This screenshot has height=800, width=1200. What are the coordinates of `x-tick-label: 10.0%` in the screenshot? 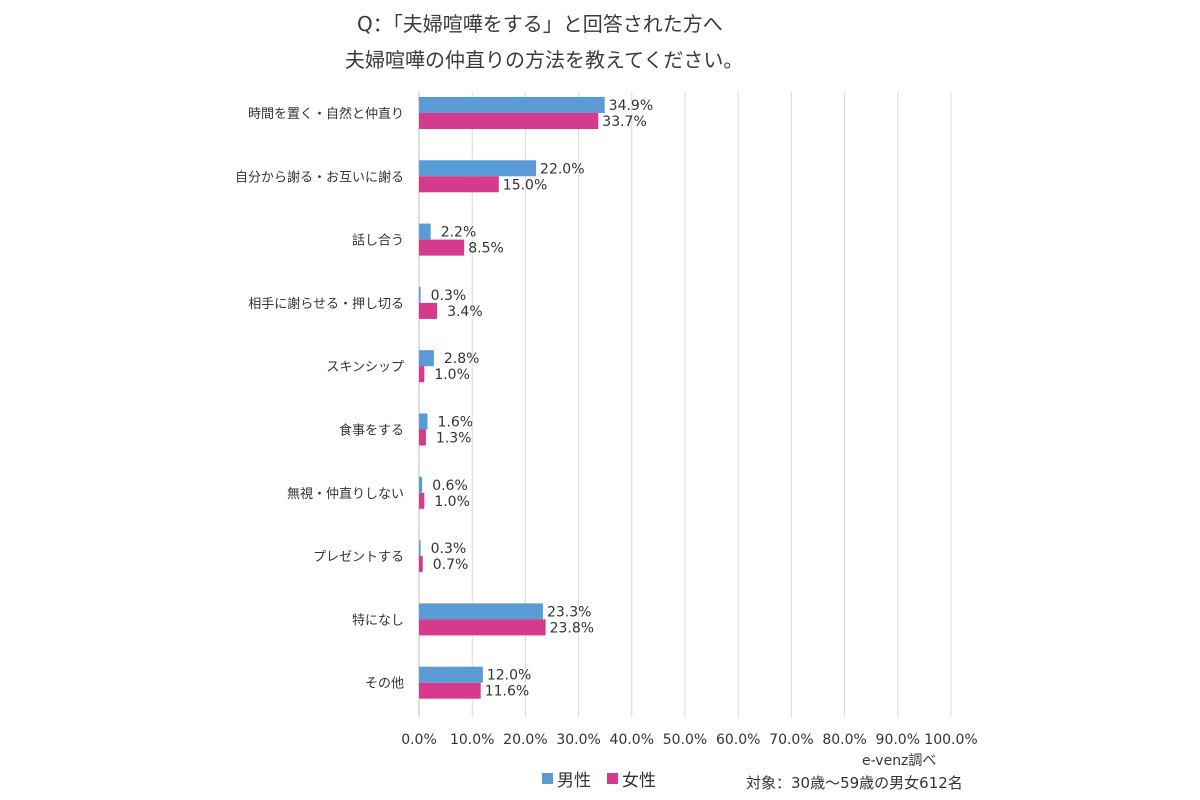 It's located at (472, 740).